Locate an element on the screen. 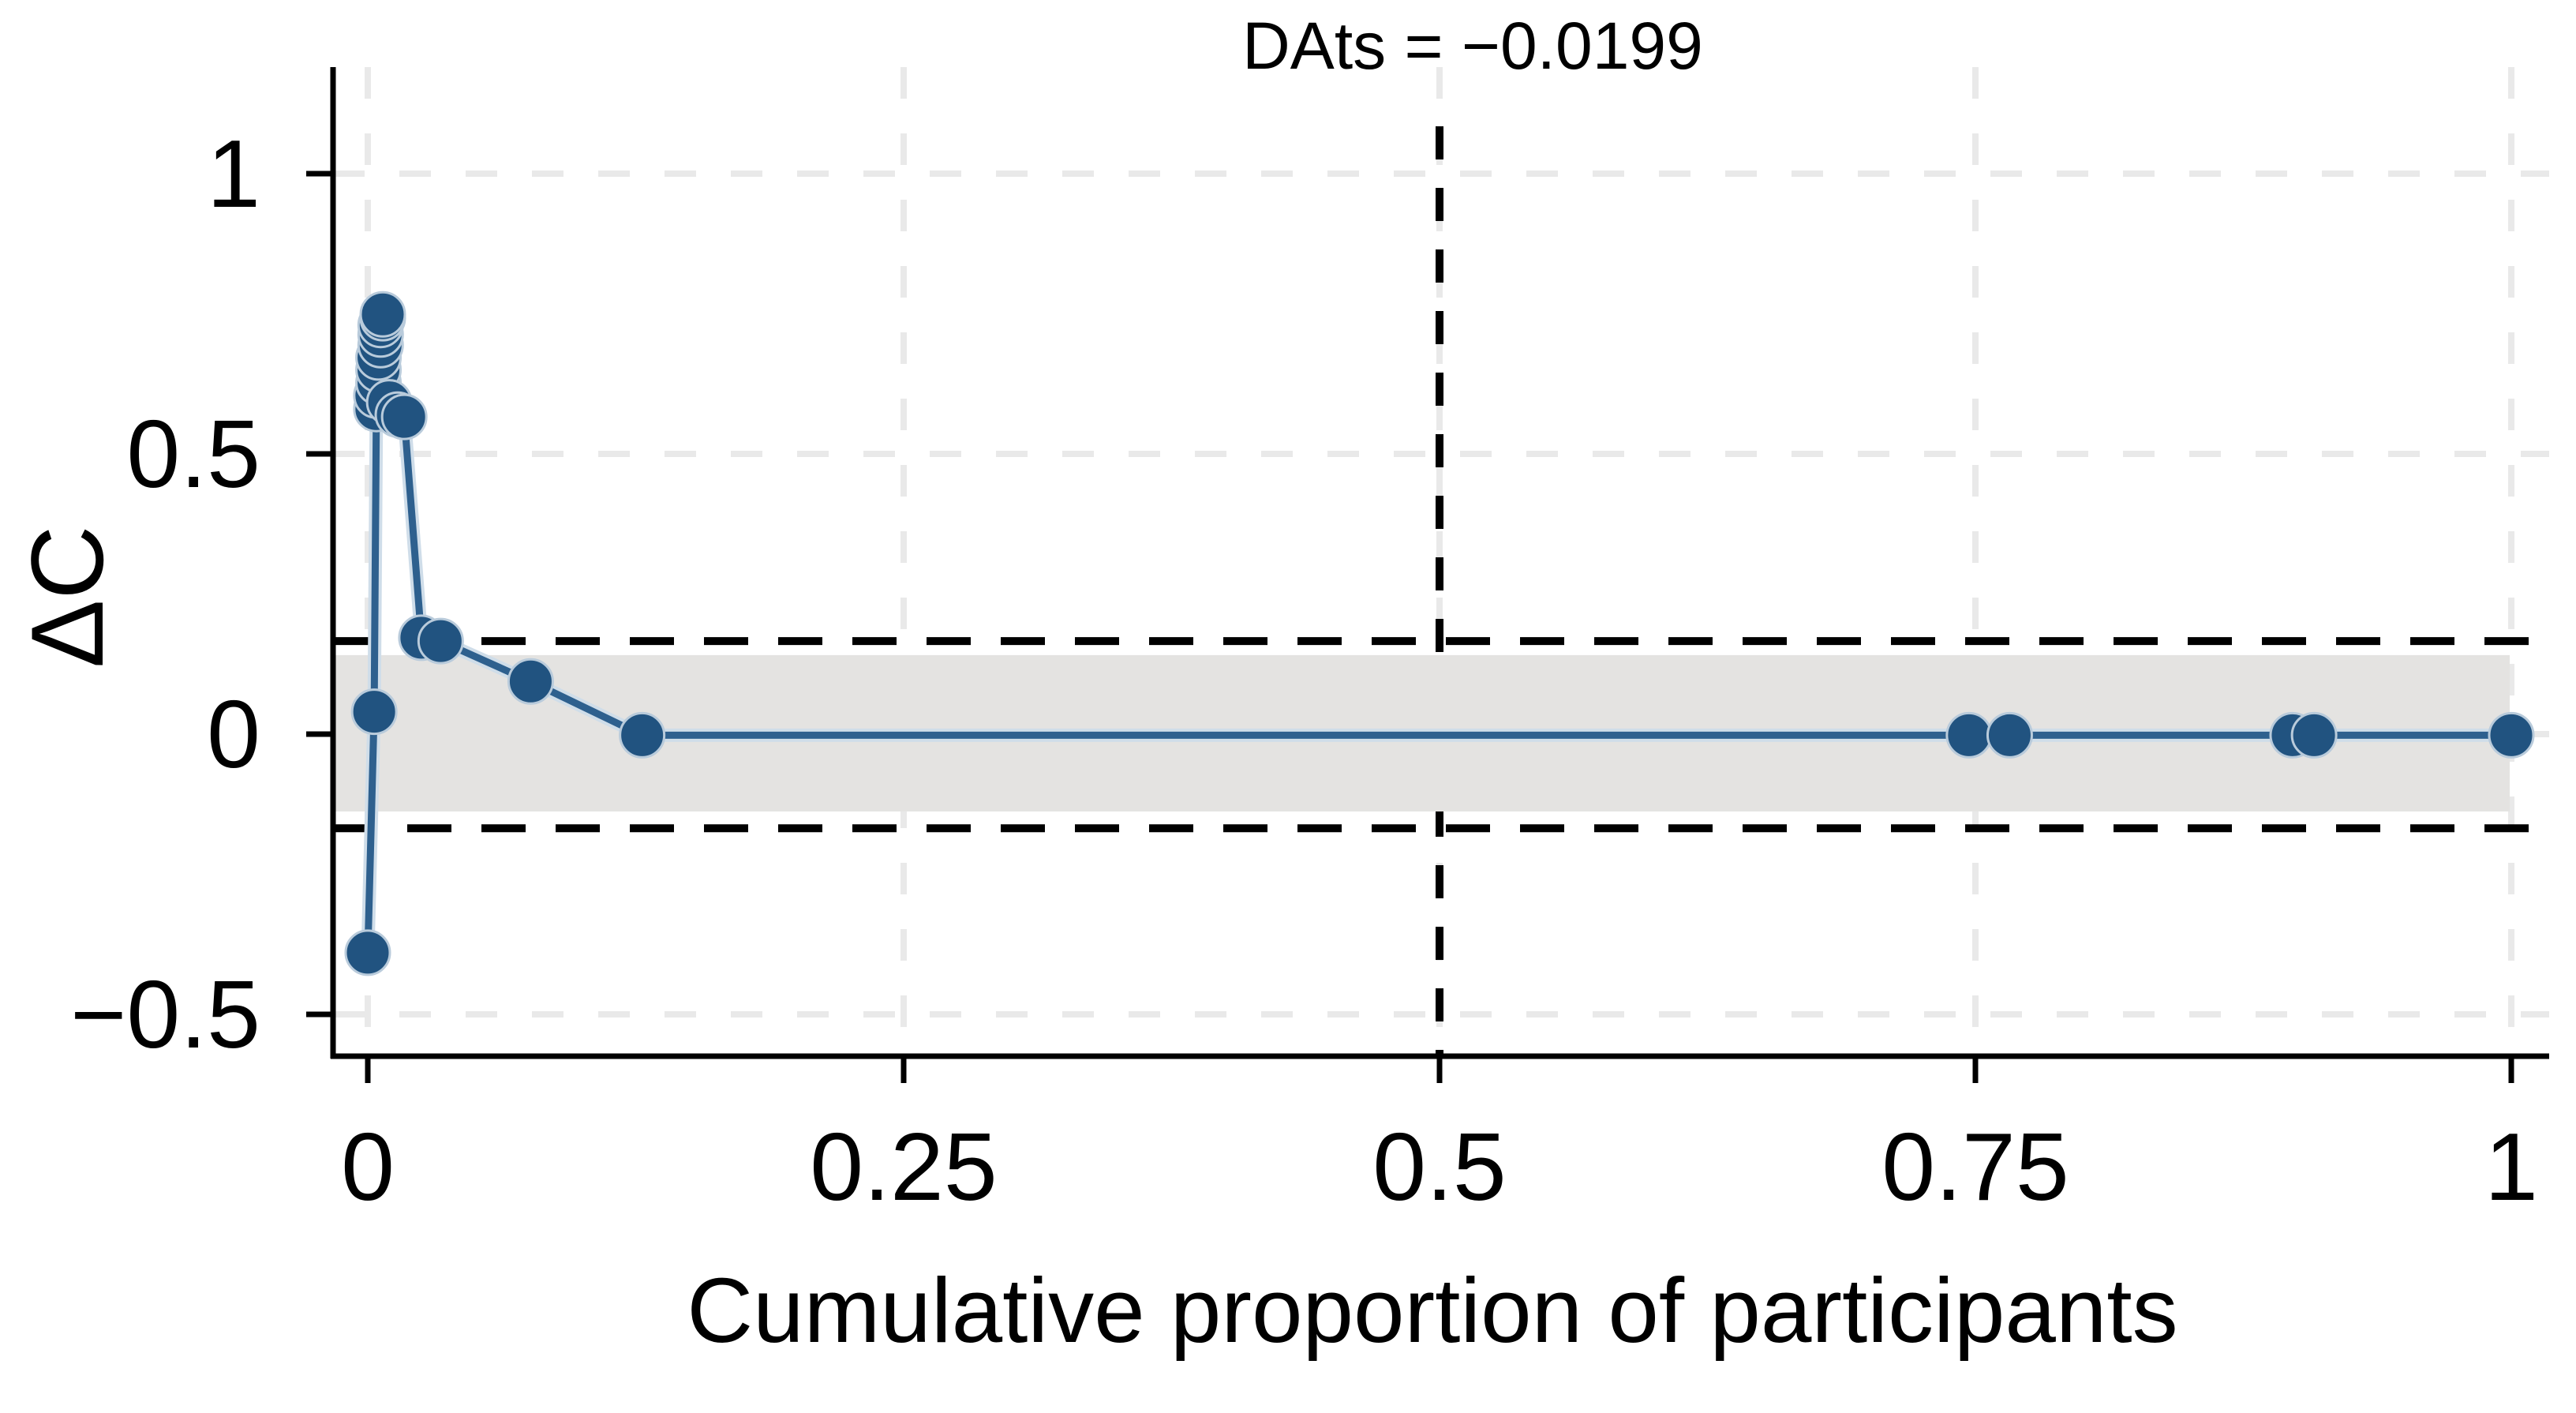  x-tick-label: 0.5 is located at coordinates (1439, 1167).